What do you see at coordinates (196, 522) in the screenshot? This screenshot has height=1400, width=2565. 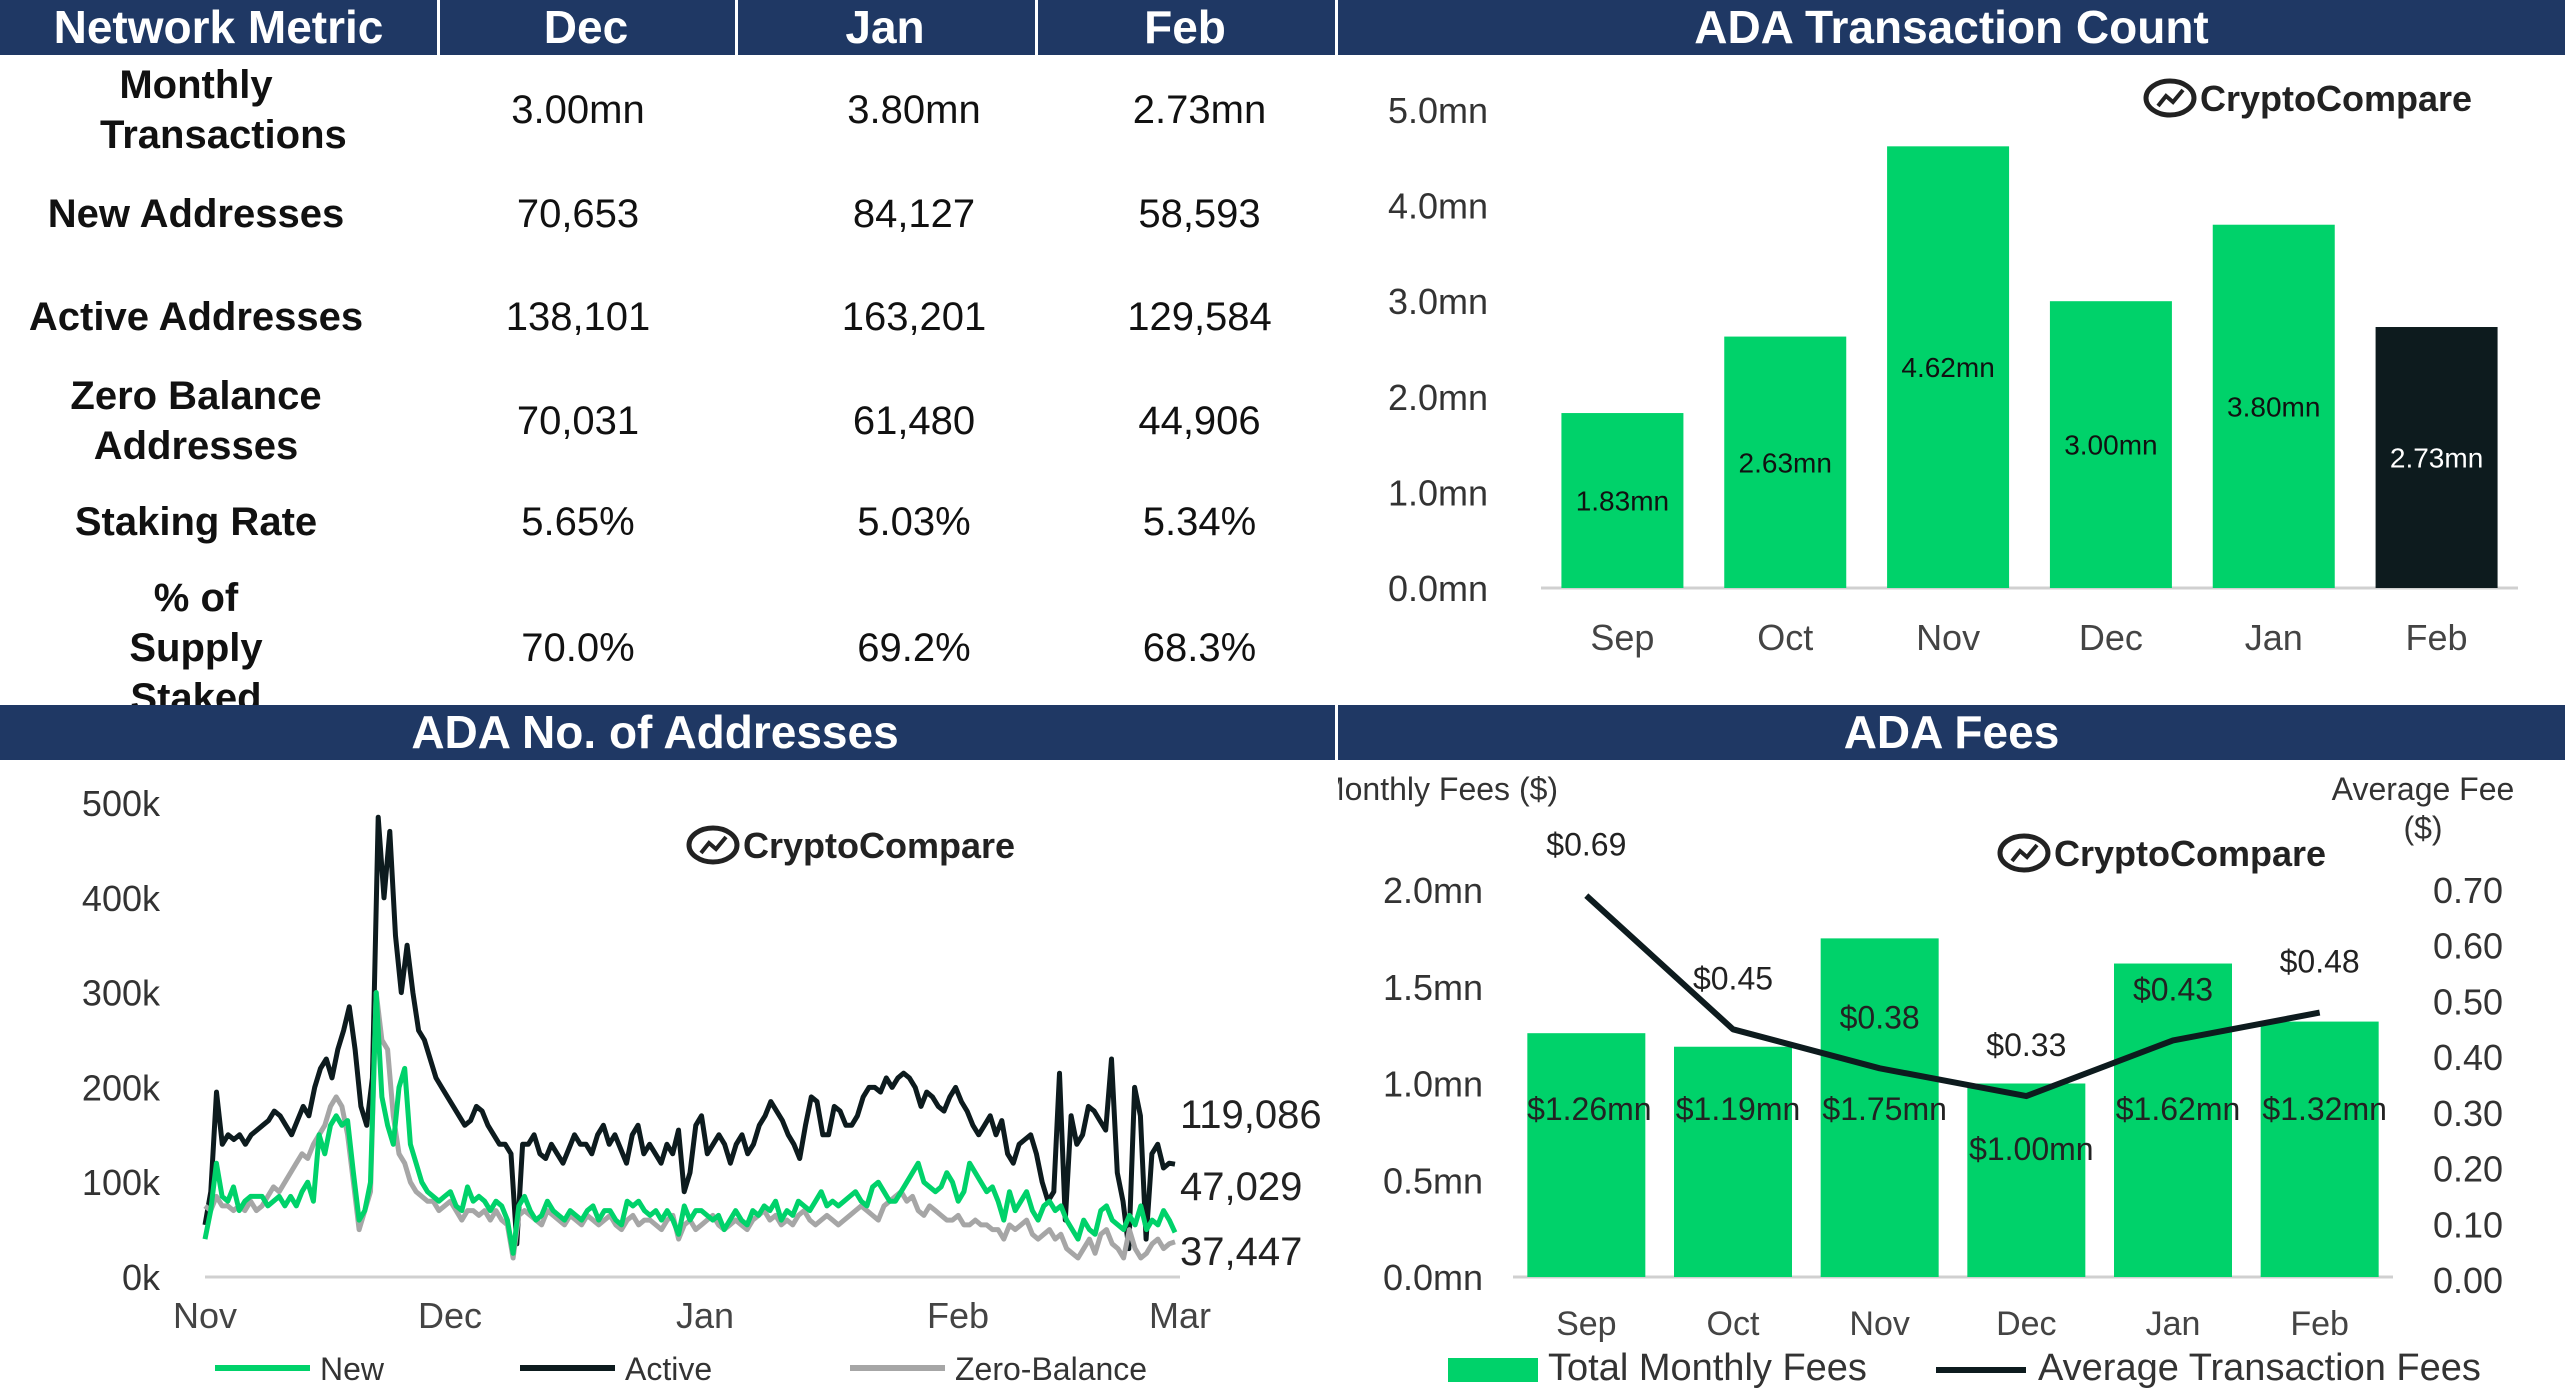 I see `row-label: Staking Rate` at bounding box center [196, 522].